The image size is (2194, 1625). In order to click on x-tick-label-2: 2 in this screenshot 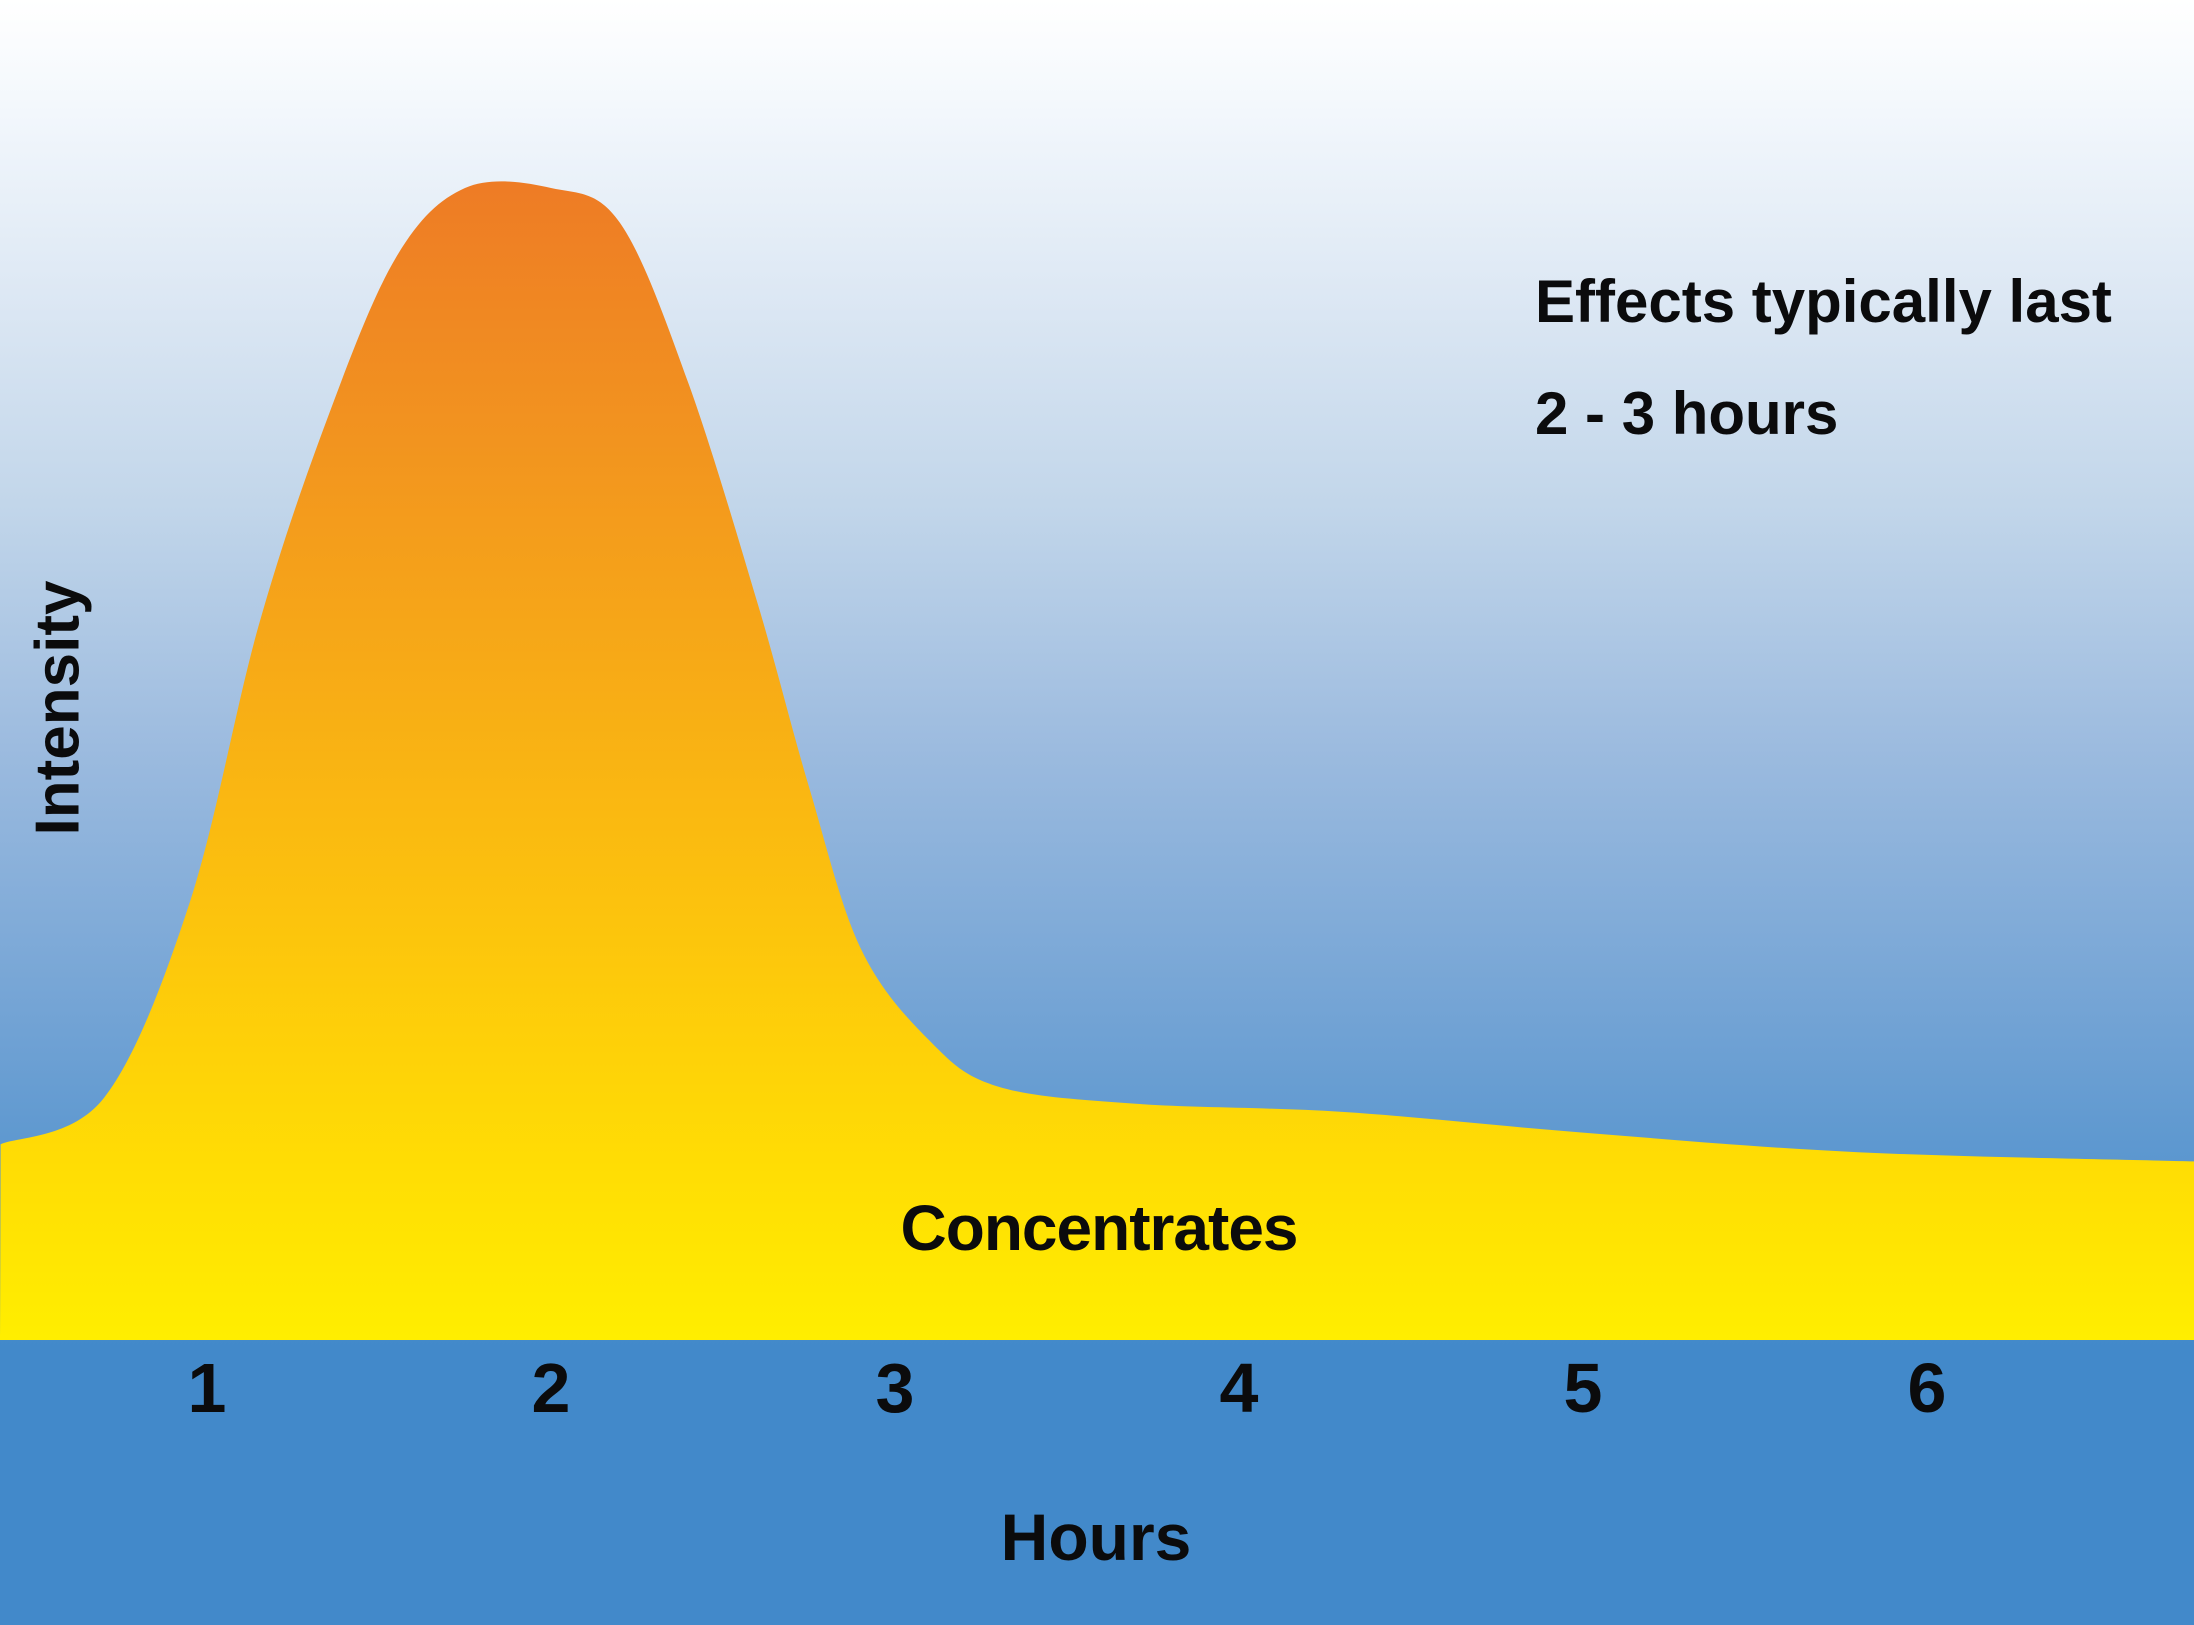, I will do `click(551, 1388)`.